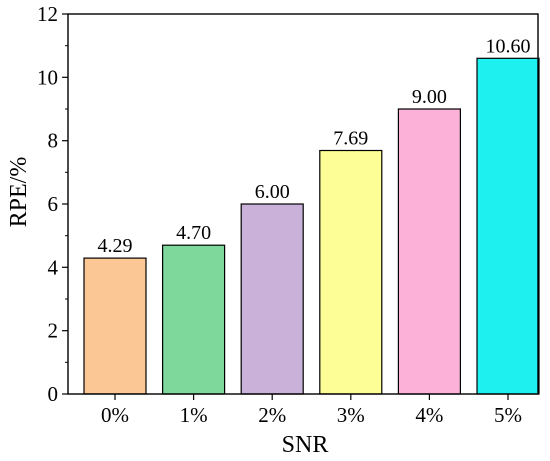 This screenshot has width=550, height=461. I want to click on x-tick-label-4: 4%, so click(429, 415).